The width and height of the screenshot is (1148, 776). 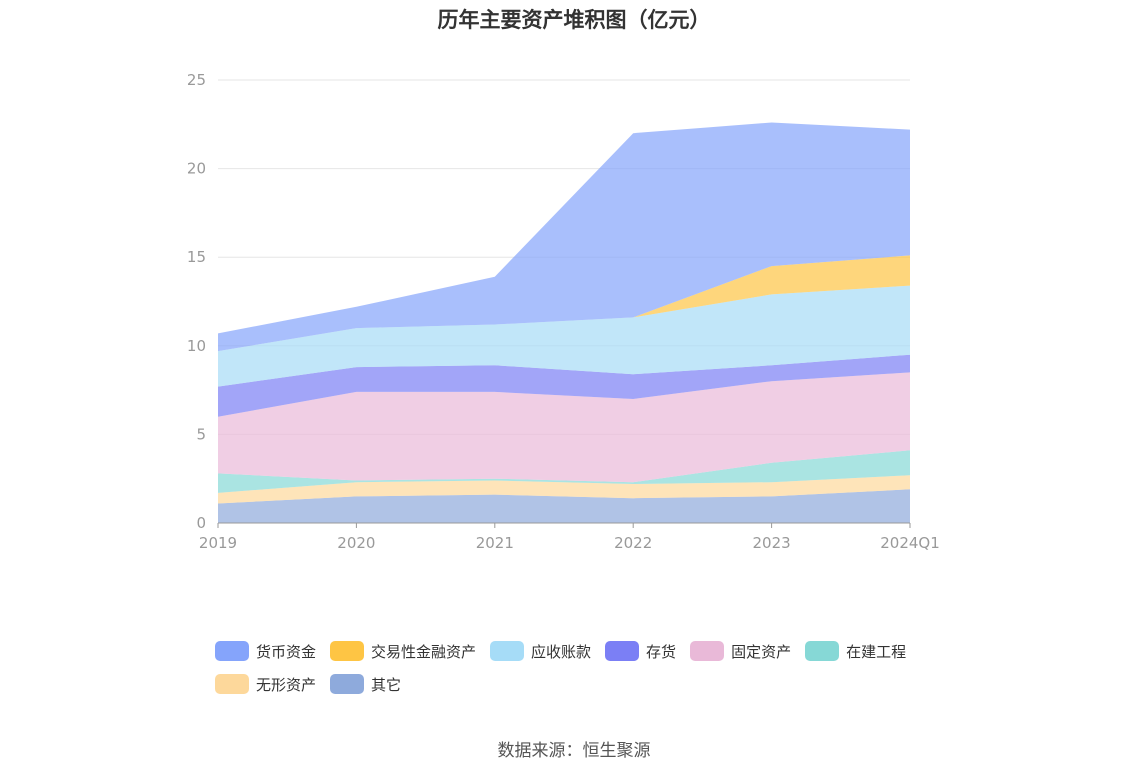 I want to click on y-tick-label: 20, so click(x=196, y=169).